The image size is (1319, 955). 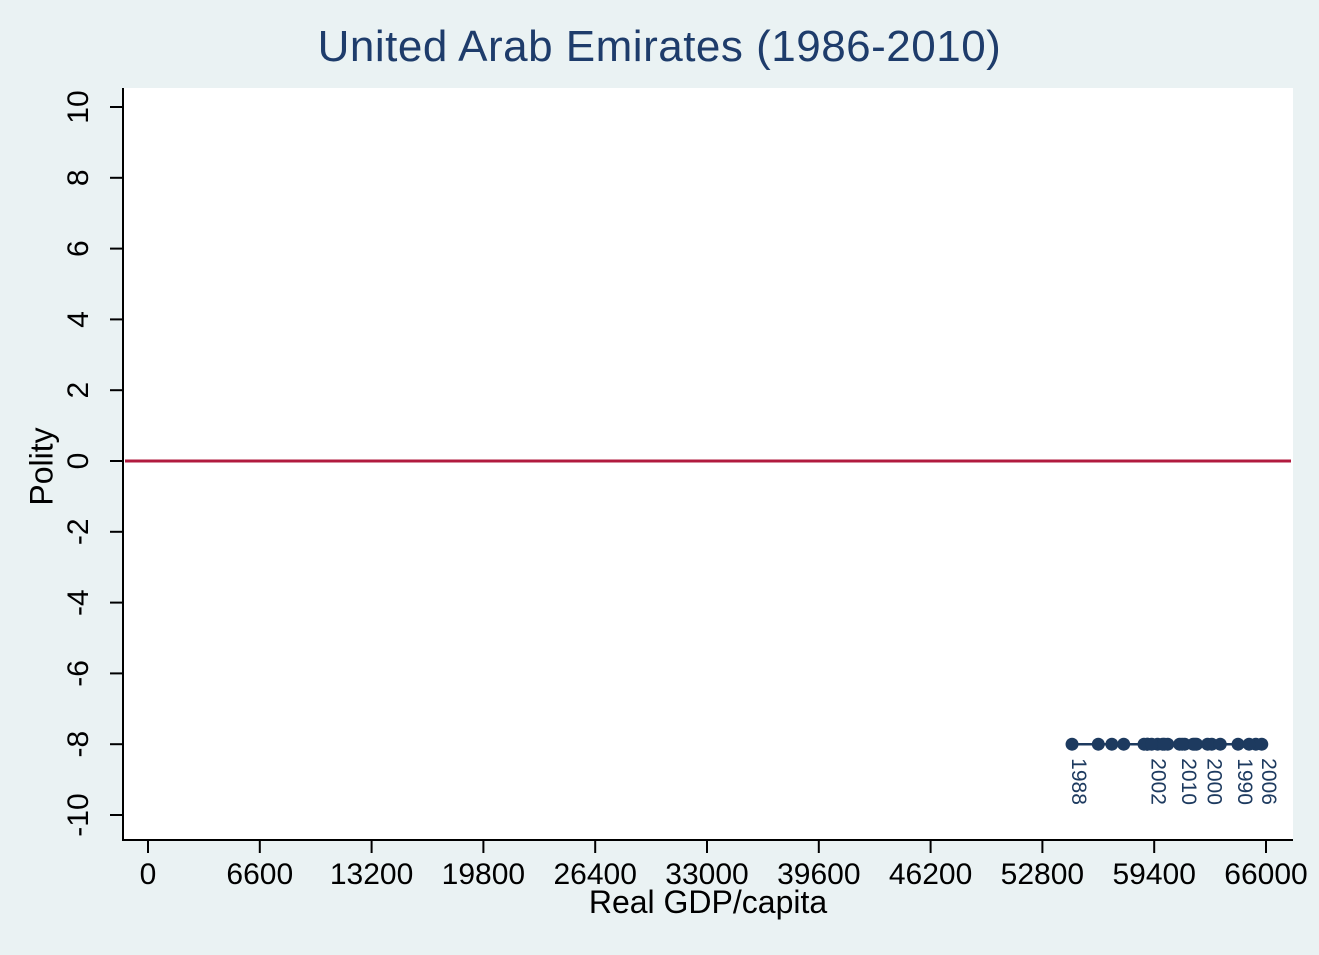 I want to click on x-tick-label: 66000, so click(x=1265, y=874).